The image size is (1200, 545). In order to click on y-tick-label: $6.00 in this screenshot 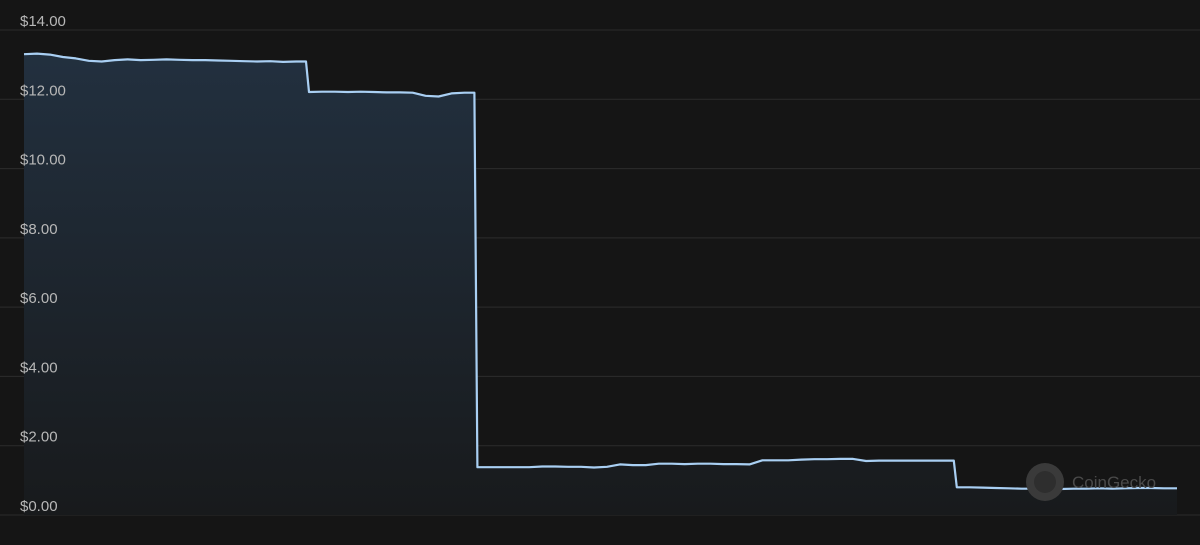, I will do `click(39, 298)`.